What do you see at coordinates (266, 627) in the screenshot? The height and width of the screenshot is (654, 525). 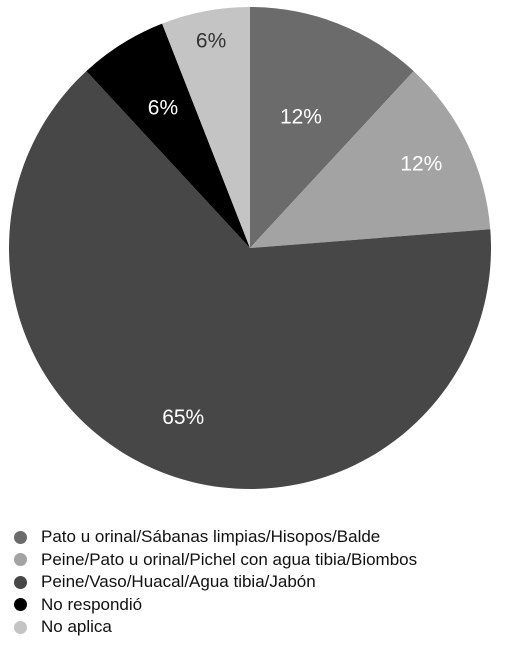 I see `legend-item-5: No aplica` at bounding box center [266, 627].